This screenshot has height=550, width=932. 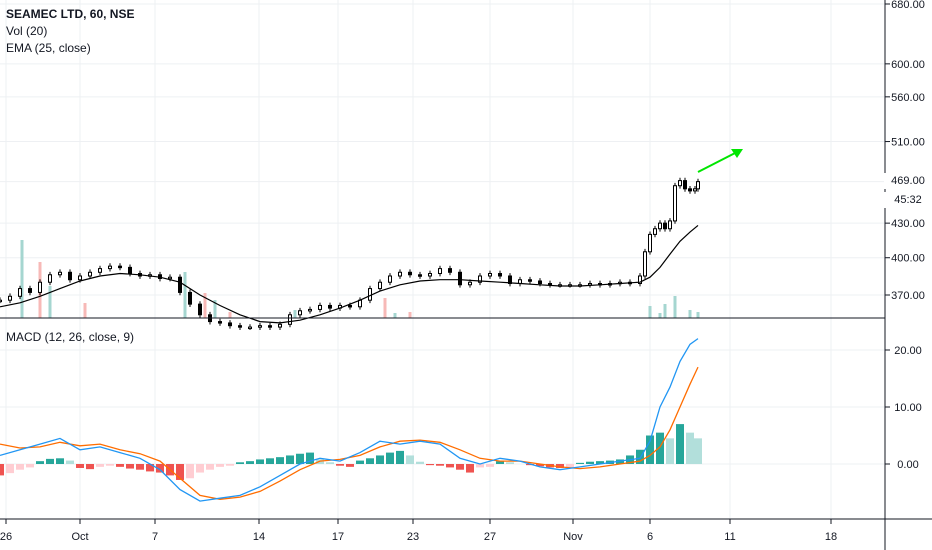 What do you see at coordinates (27, 31) in the screenshot?
I see `volume-legend: Vol (20)` at bounding box center [27, 31].